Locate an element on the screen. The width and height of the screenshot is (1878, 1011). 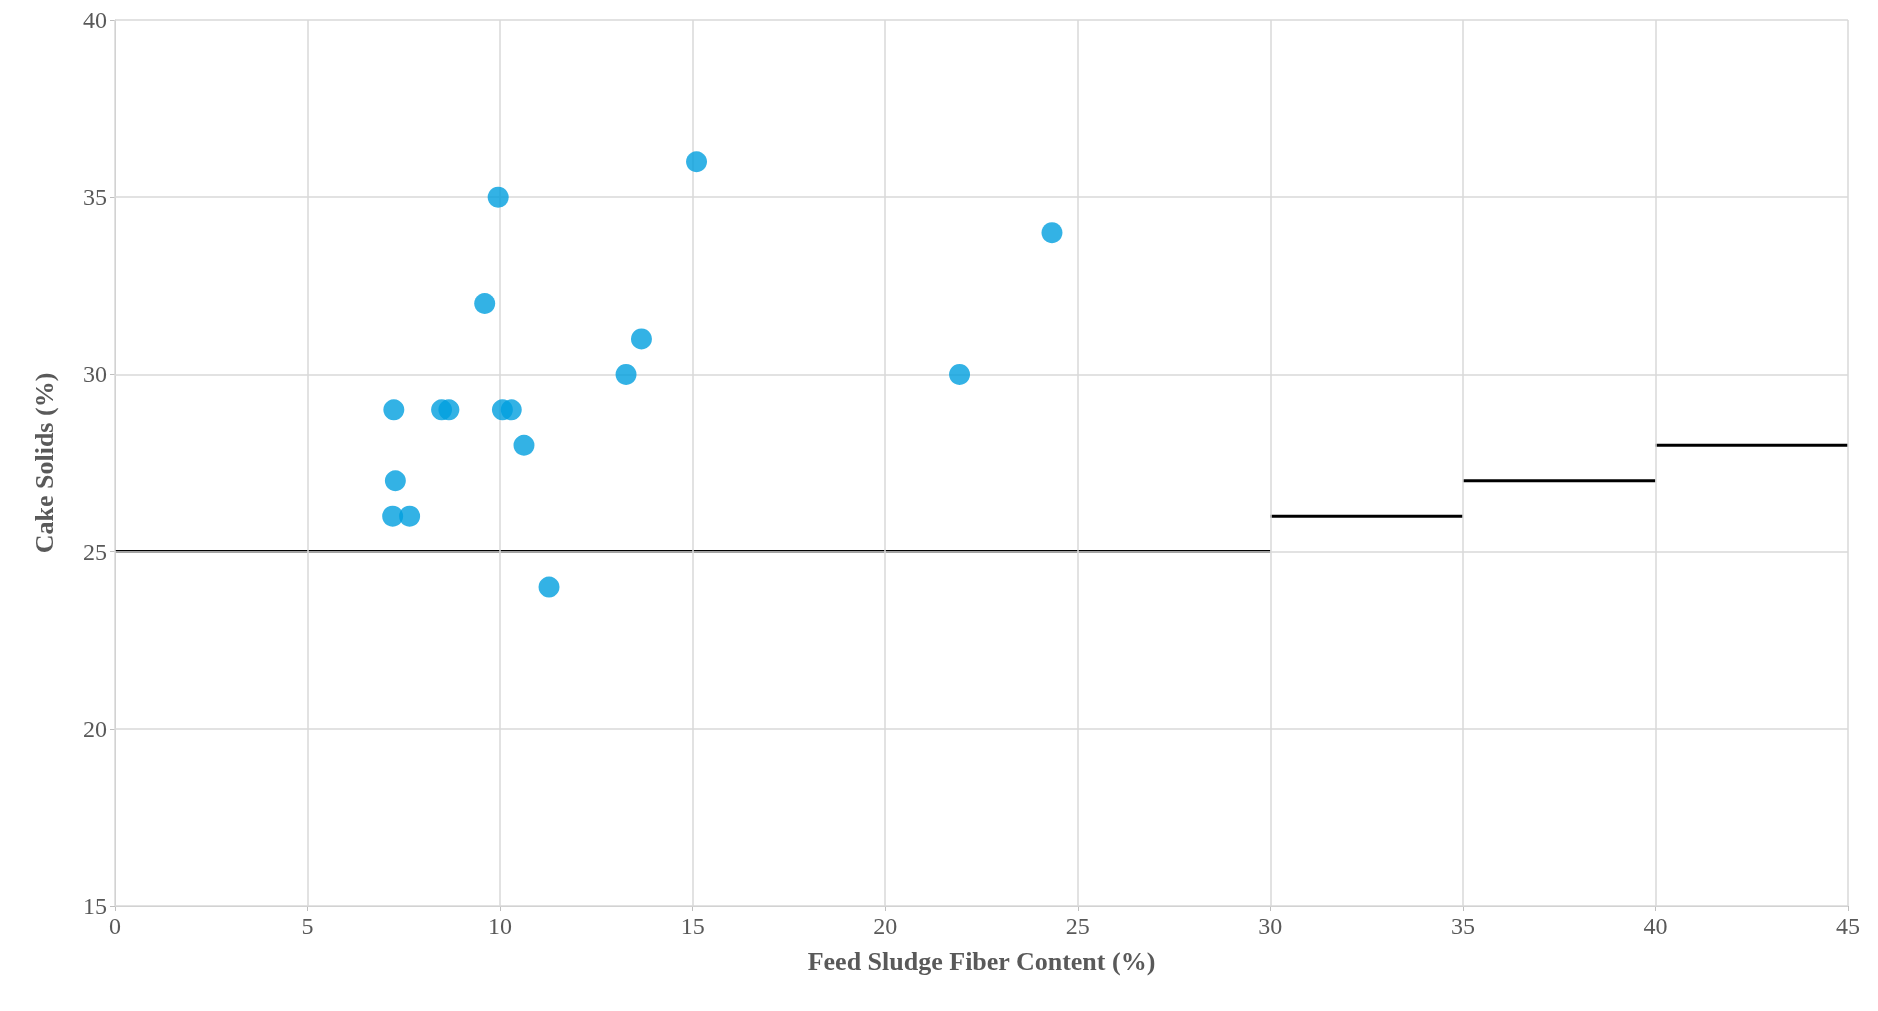
x-tick-label: 35 is located at coordinates (1462, 926).